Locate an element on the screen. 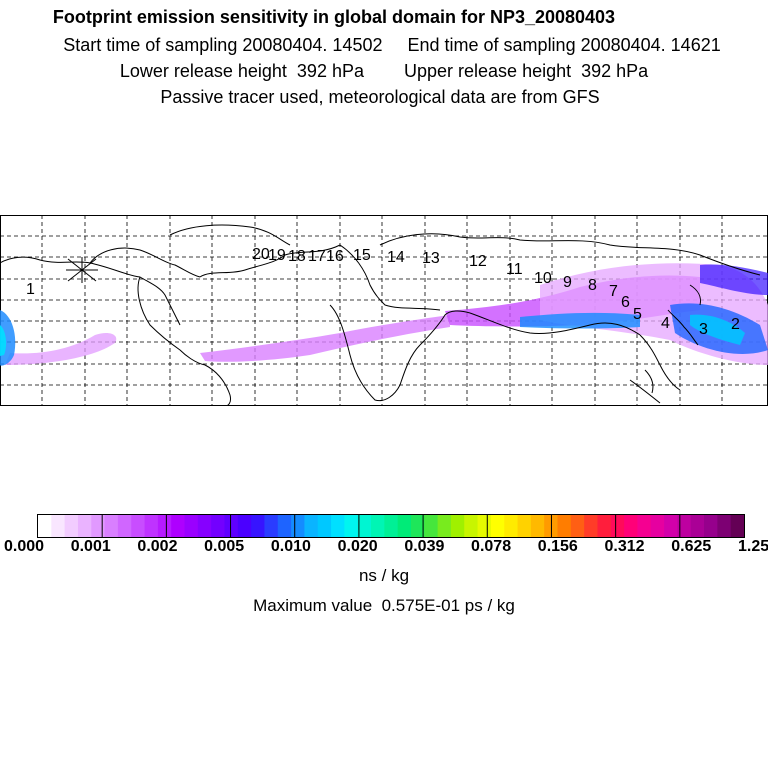 The width and height of the screenshot is (768, 768). track-label: 3 is located at coordinates (703, 329).